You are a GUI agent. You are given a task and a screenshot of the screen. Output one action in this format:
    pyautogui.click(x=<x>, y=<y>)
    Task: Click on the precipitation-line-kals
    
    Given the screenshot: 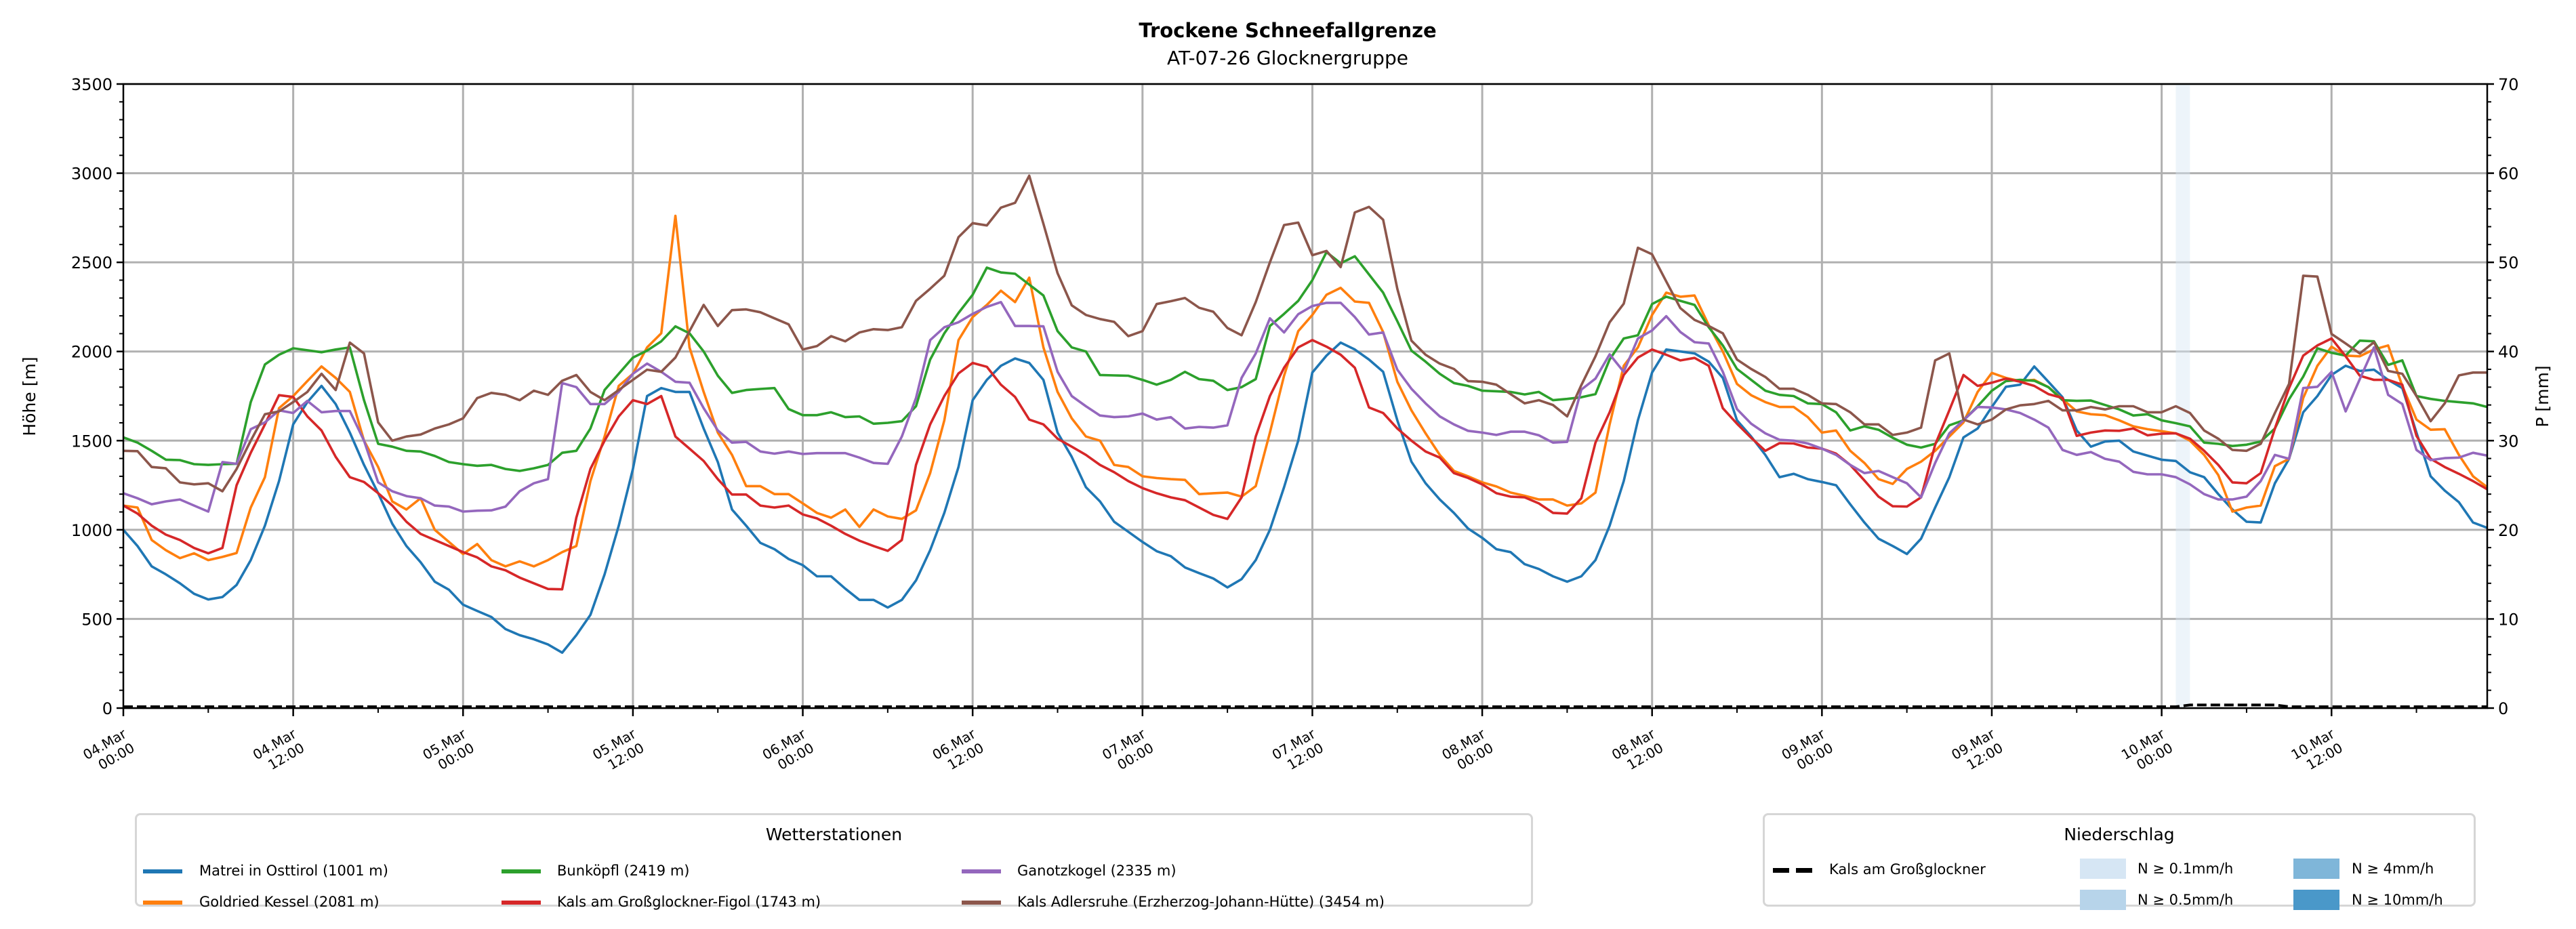 What is the action you would take?
    pyautogui.click(x=1305, y=705)
    